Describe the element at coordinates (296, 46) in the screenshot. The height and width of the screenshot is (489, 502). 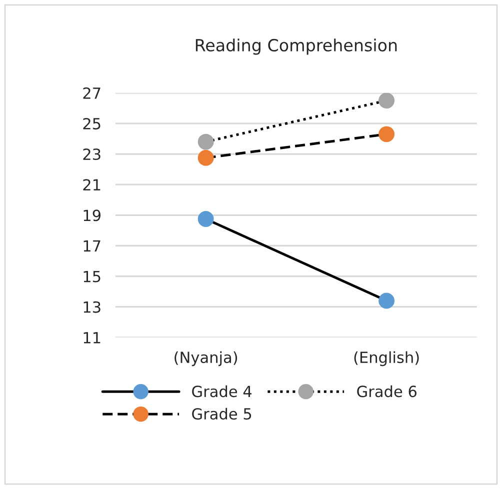
I see `chart-title: Reading Comprehension` at that location.